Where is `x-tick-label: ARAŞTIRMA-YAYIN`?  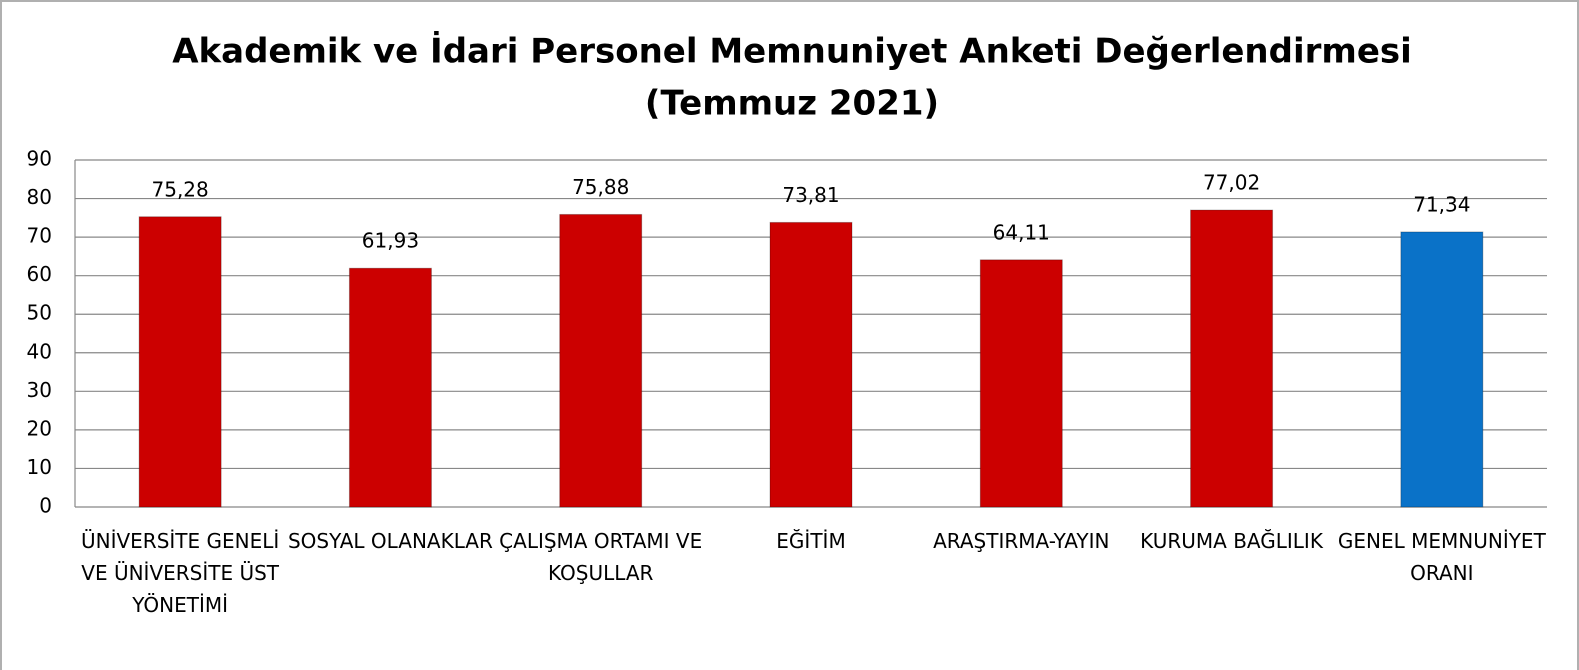 x-tick-label: ARAŞTIRMA-YAYIN is located at coordinates (1021, 541).